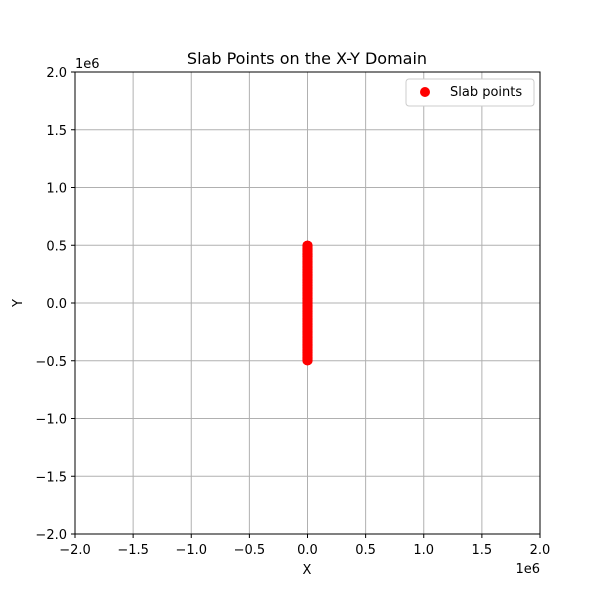  What do you see at coordinates (307, 303) in the screenshot?
I see `scatter-series` at bounding box center [307, 303].